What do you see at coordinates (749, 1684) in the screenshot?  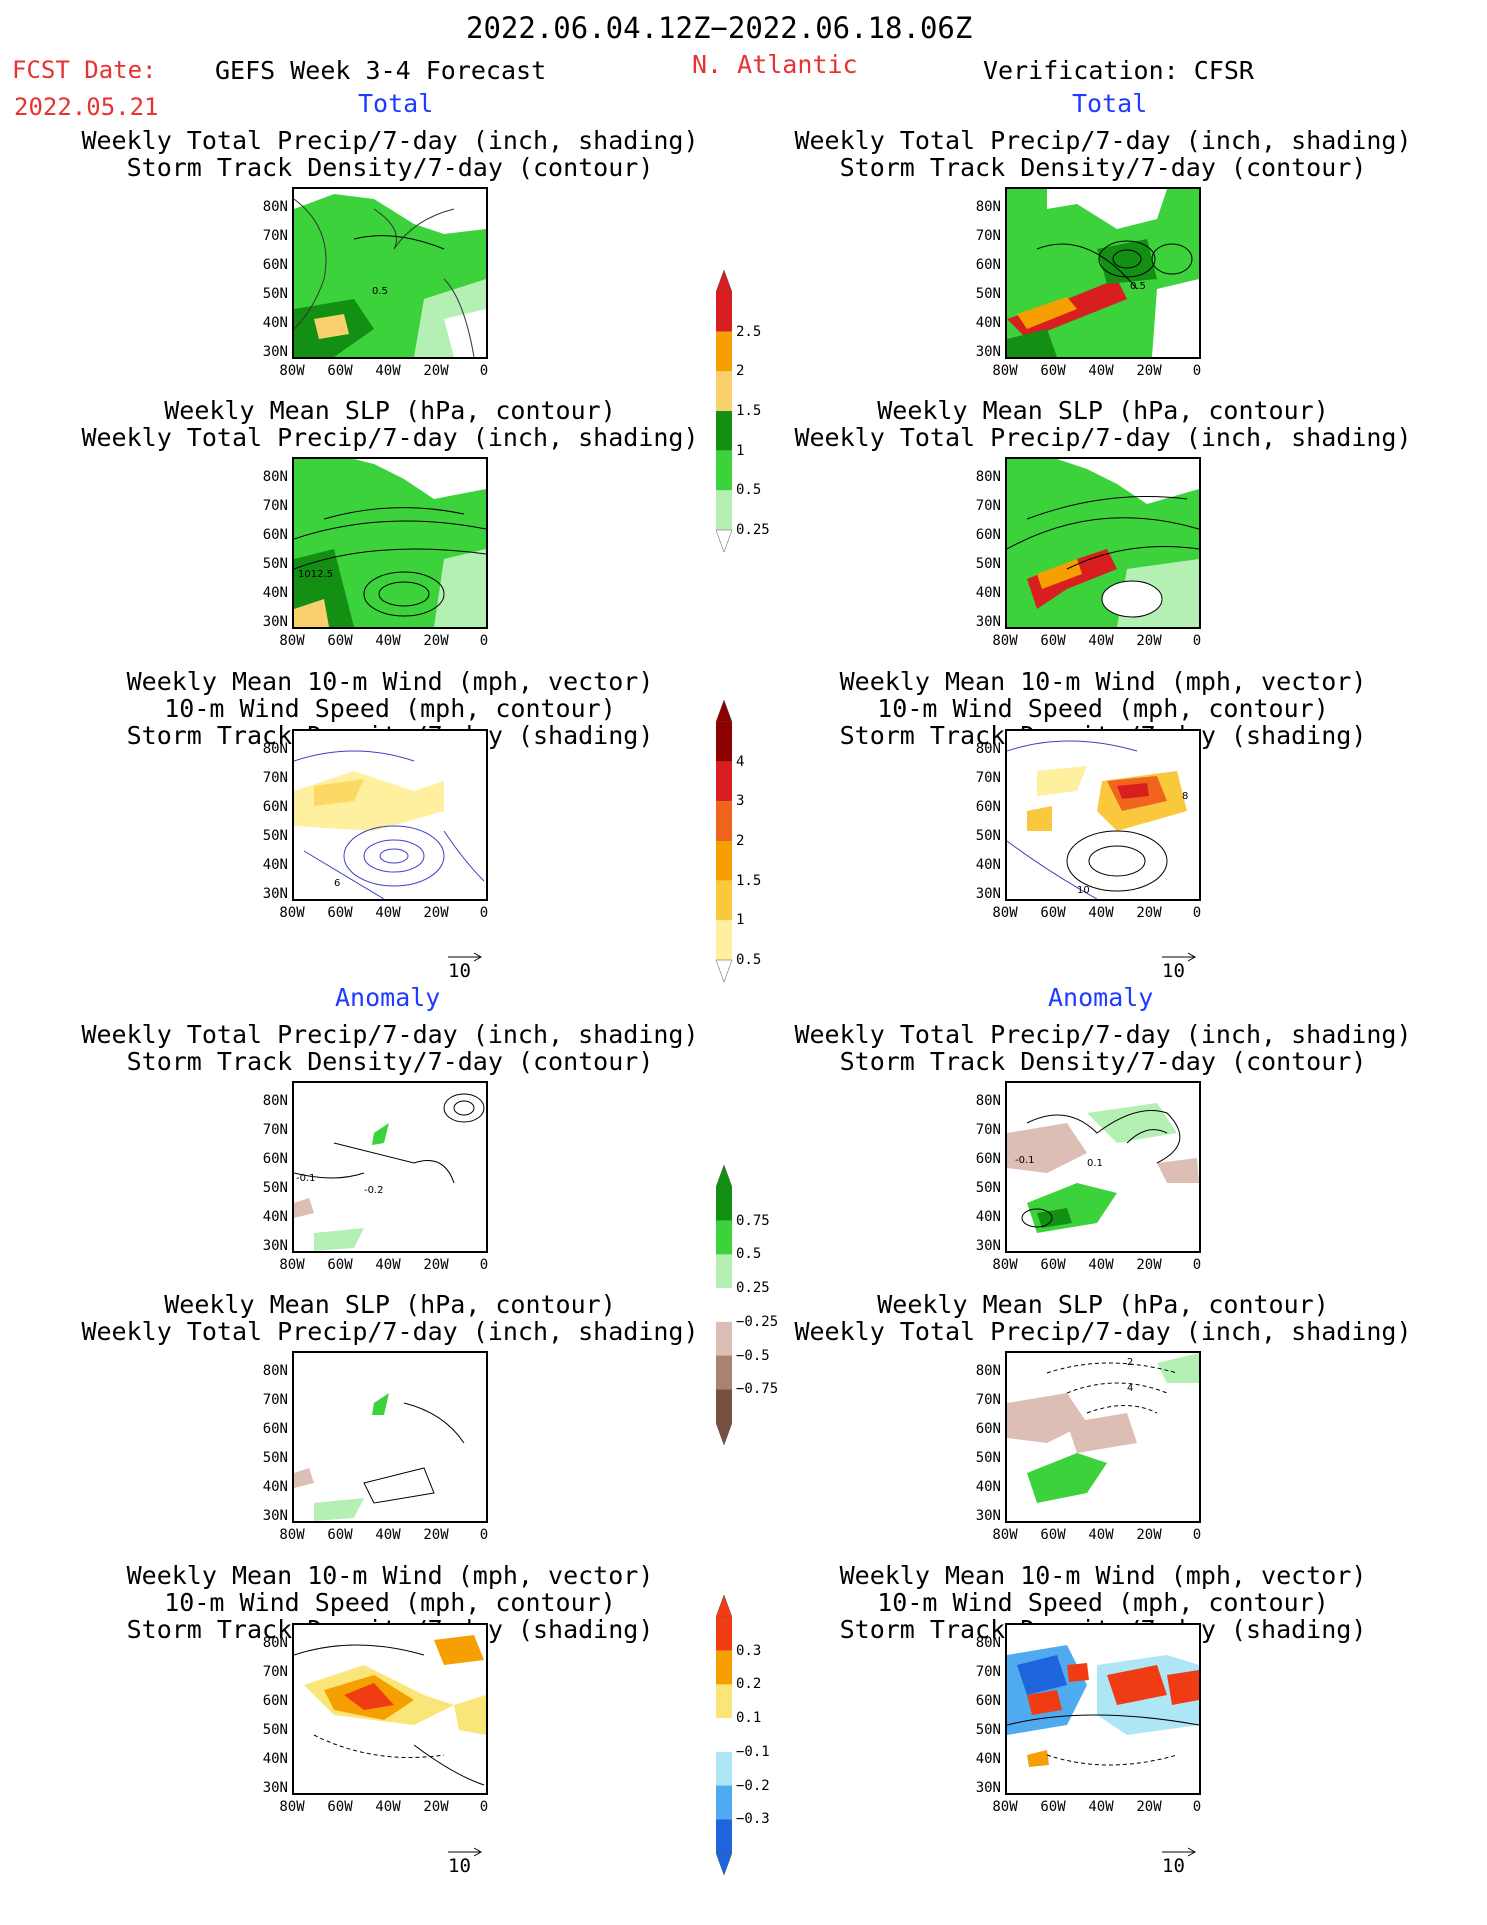 I see `colorbar-label: 0.2` at bounding box center [749, 1684].